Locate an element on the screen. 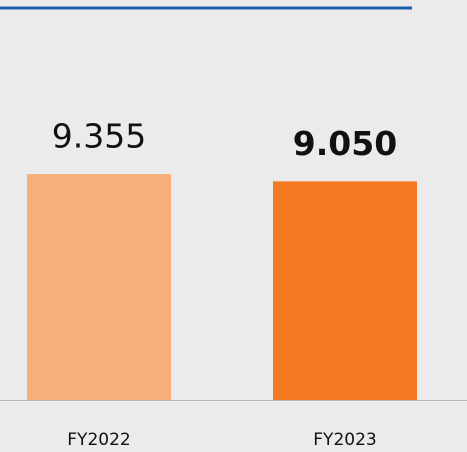 The width and height of the screenshot is (467, 452). data-label: 9.355 is located at coordinates (99, 136).